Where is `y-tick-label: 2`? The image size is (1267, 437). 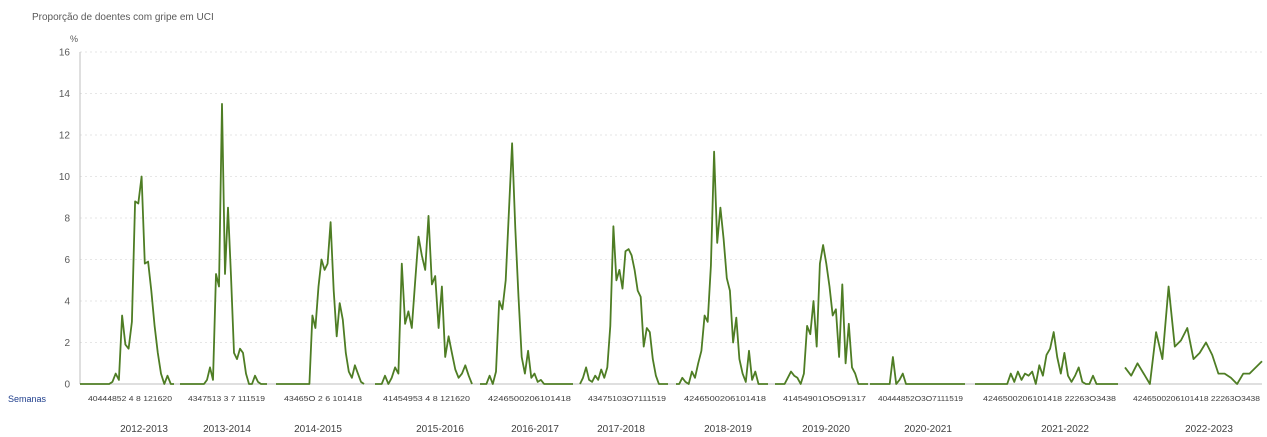
y-tick-label: 2 is located at coordinates (67, 343).